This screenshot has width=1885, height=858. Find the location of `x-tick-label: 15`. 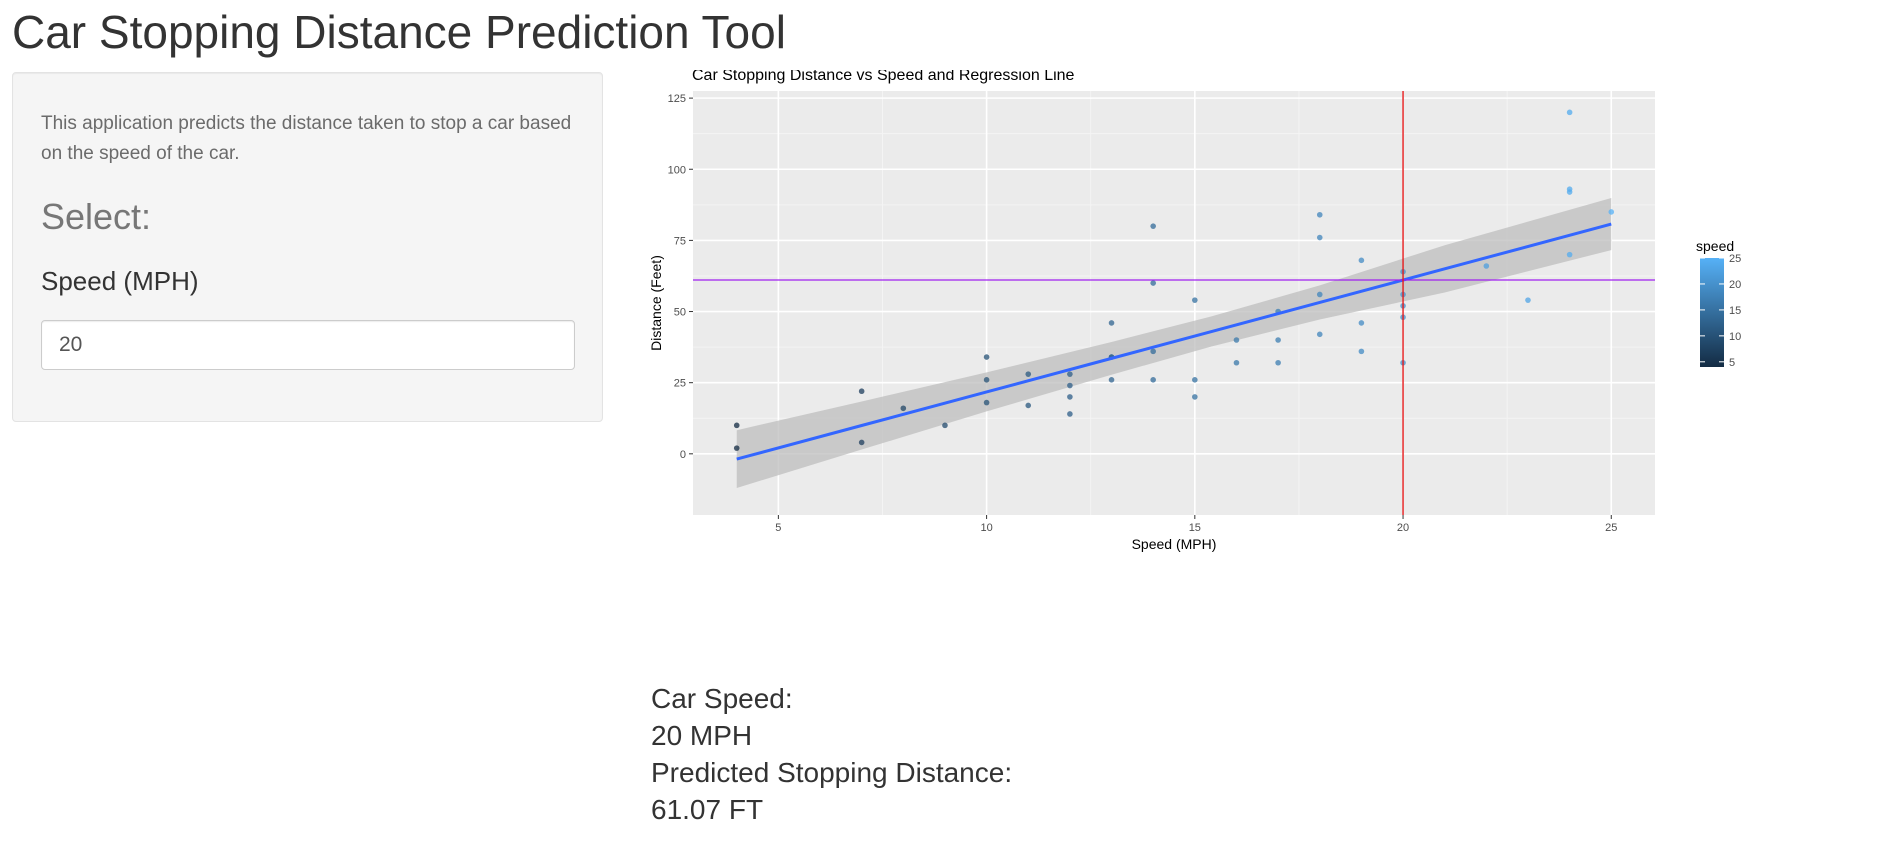

x-tick-label: 15 is located at coordinates (1195, 528).